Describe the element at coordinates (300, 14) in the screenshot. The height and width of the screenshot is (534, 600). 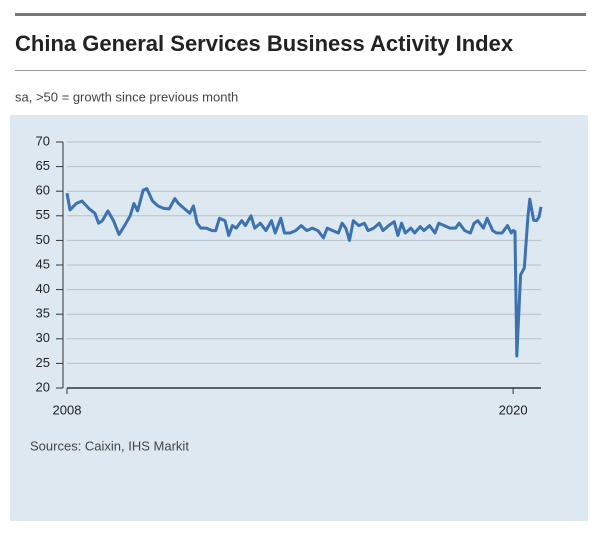
I see `top-rule` at that location.